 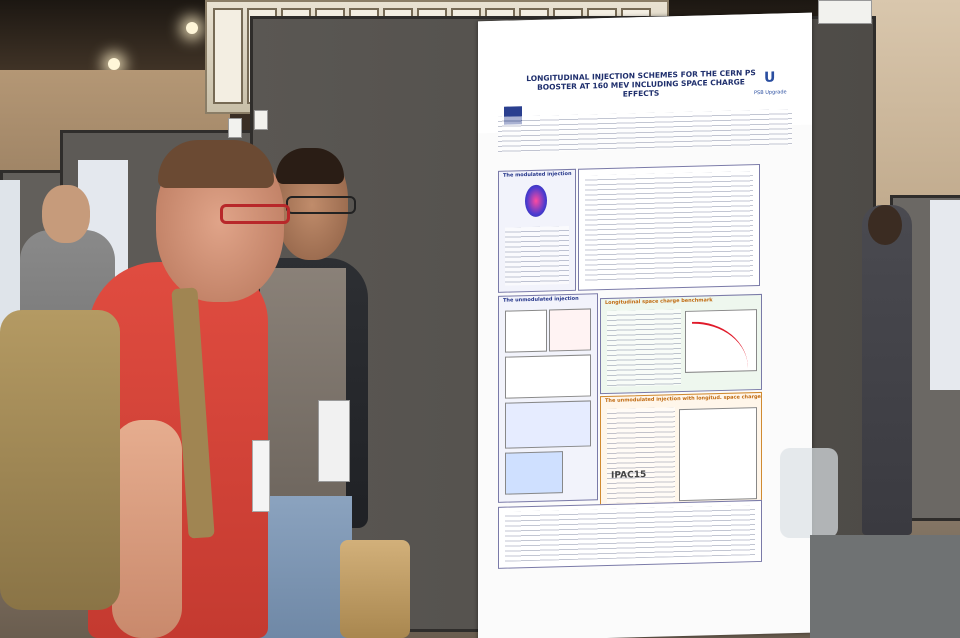 What do you see at coordinates (887, 370) in the screenshot?
I see `person-background-right` at bounding box center [887, 370].